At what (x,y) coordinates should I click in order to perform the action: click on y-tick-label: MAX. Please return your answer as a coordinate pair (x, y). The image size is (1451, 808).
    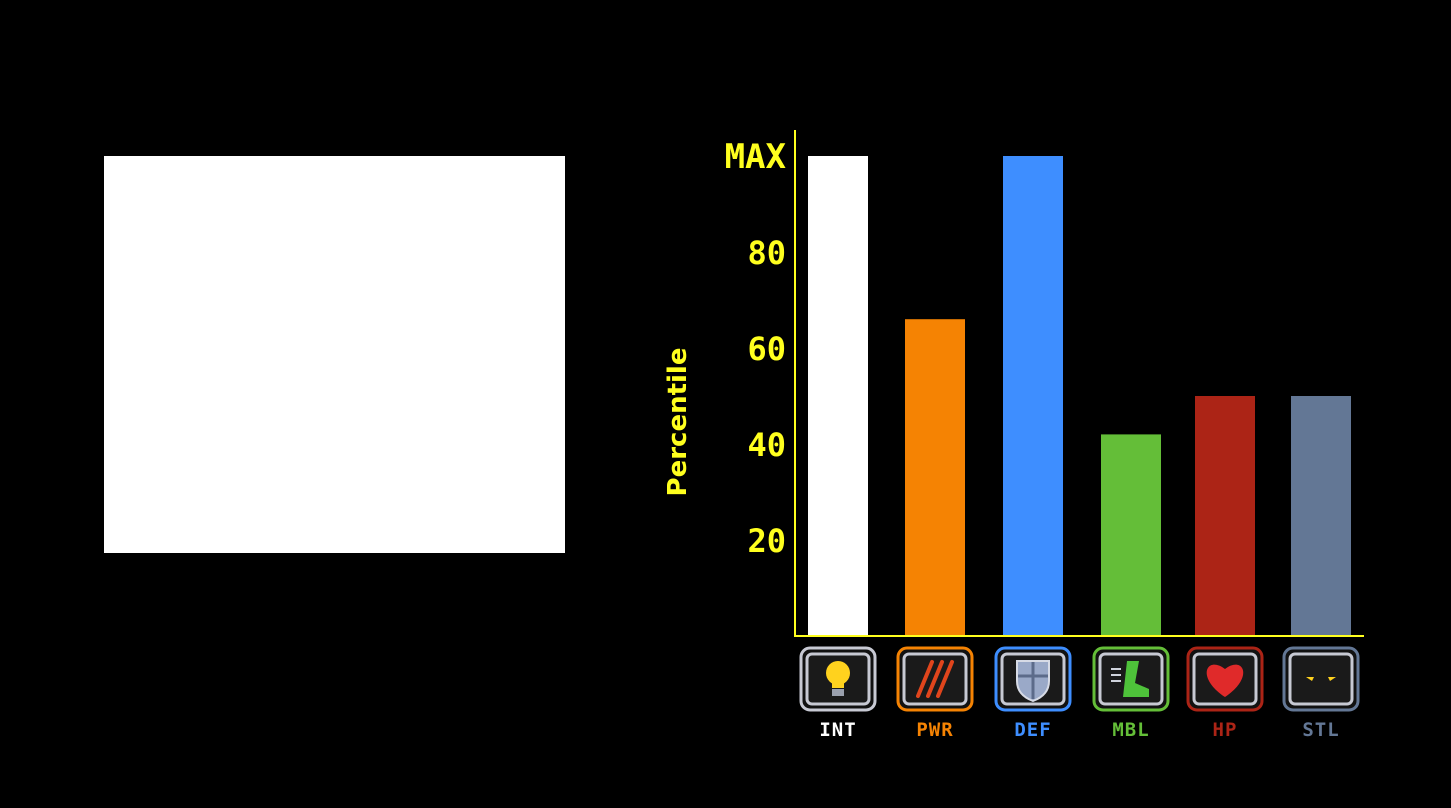
    Looking at the image, I should click on (756, 157).